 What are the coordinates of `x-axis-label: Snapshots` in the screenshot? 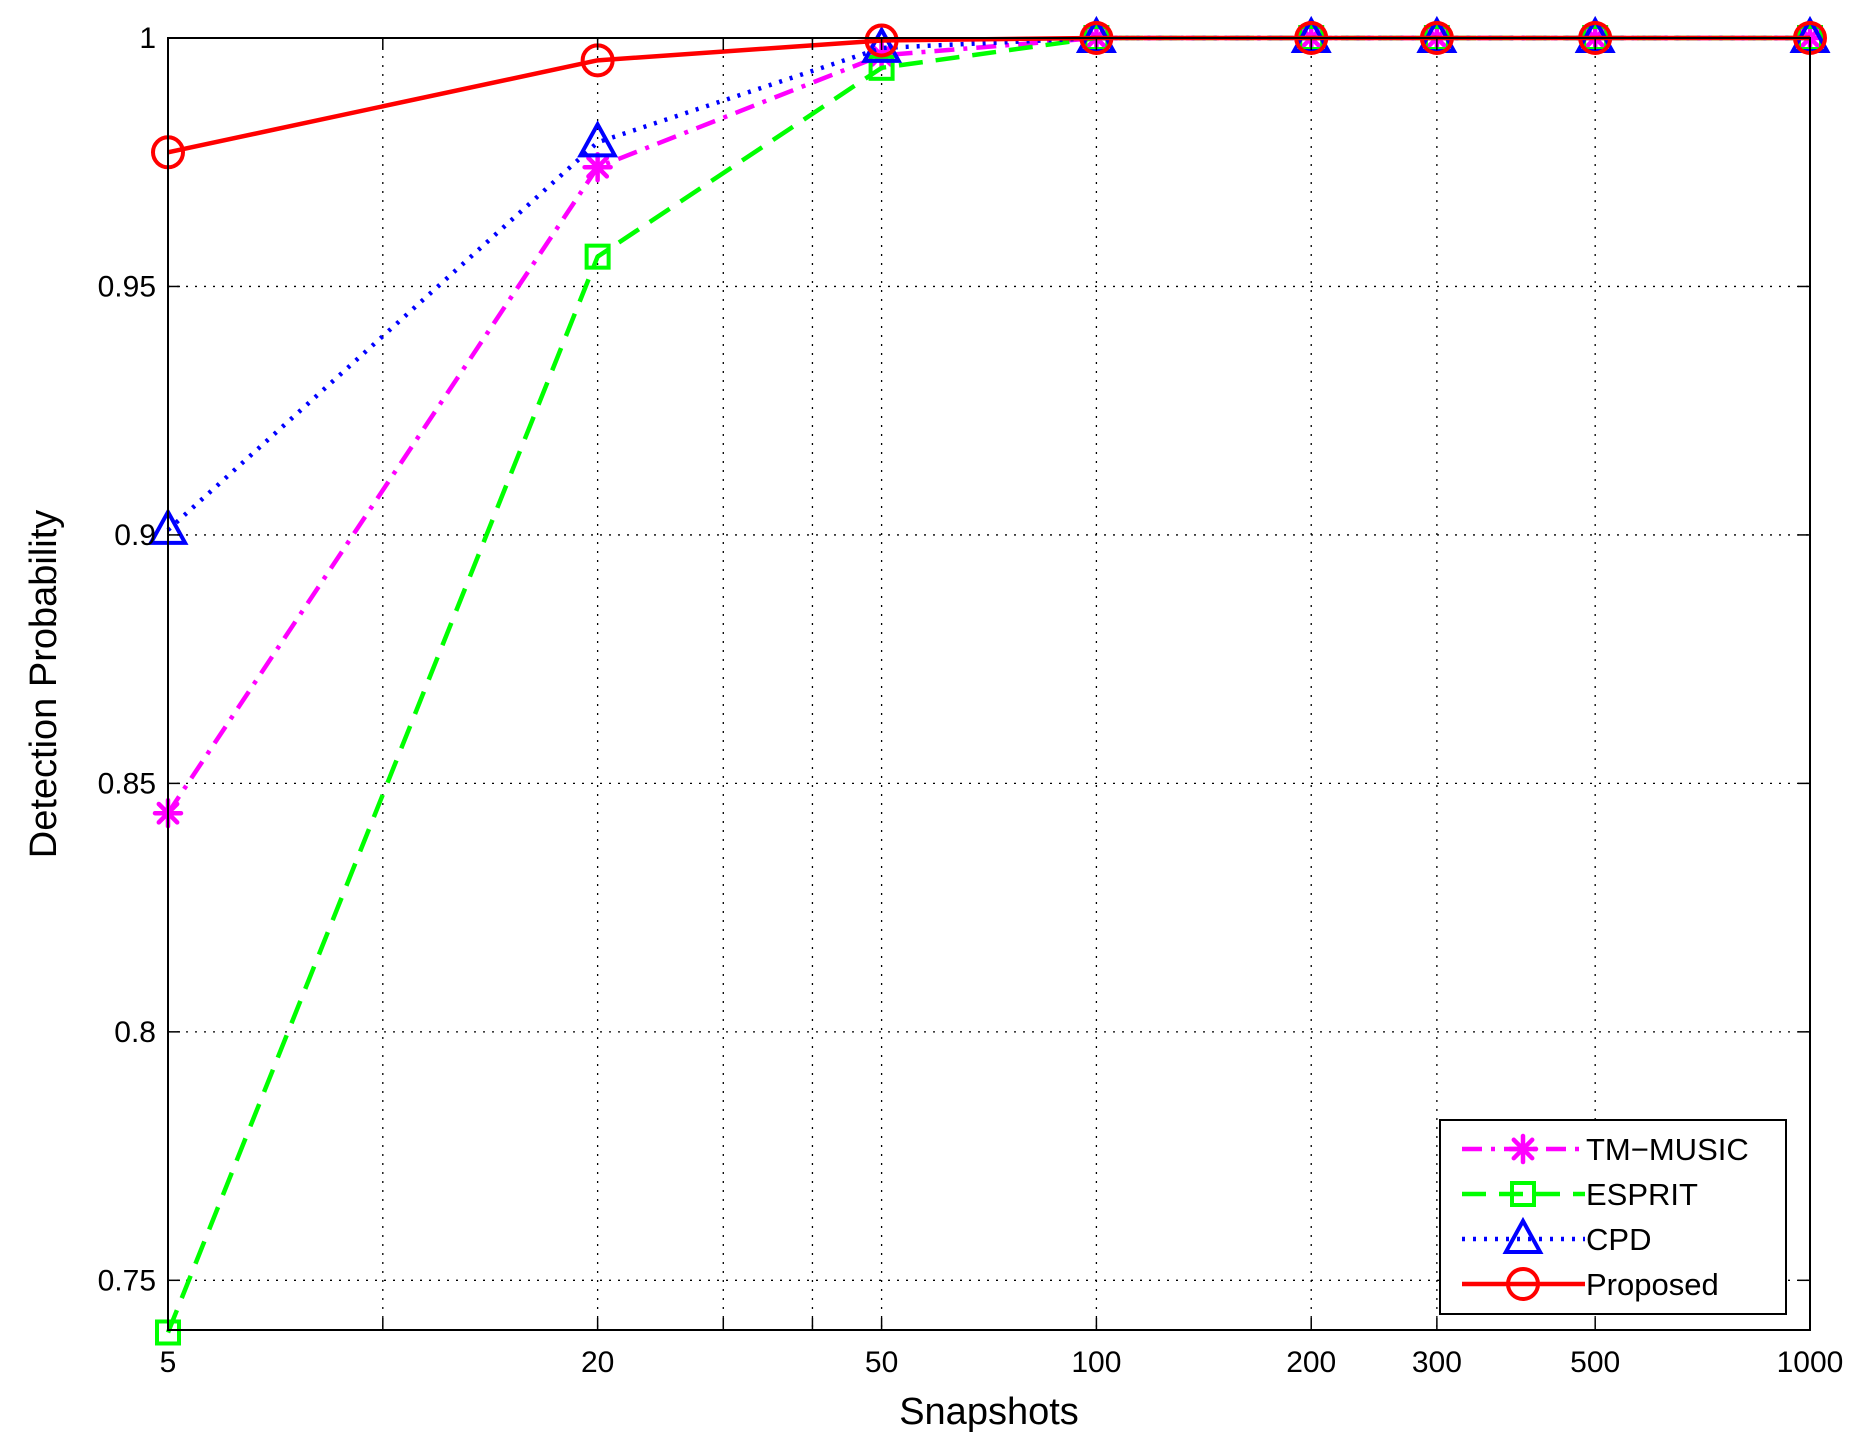 It's located at (989, 1412).